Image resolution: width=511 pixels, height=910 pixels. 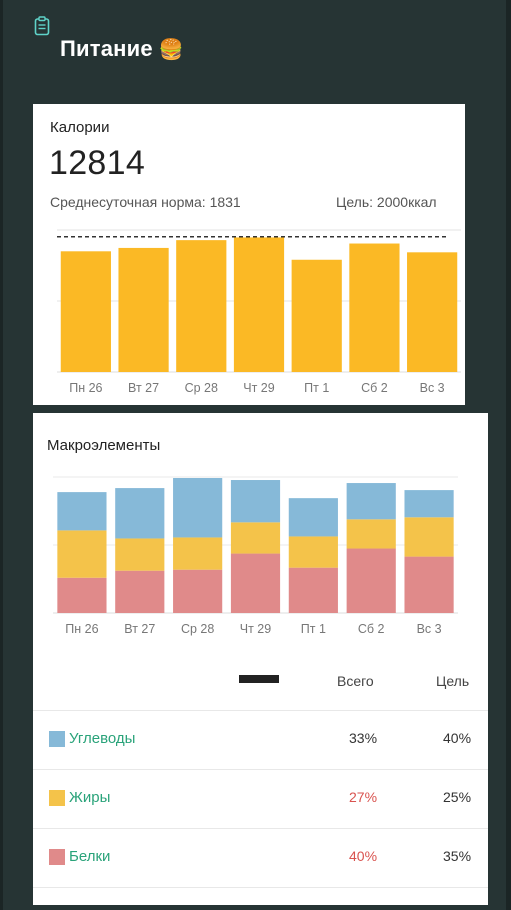 I want to click on page-title-text: Питание, so click(x=106, y=48).